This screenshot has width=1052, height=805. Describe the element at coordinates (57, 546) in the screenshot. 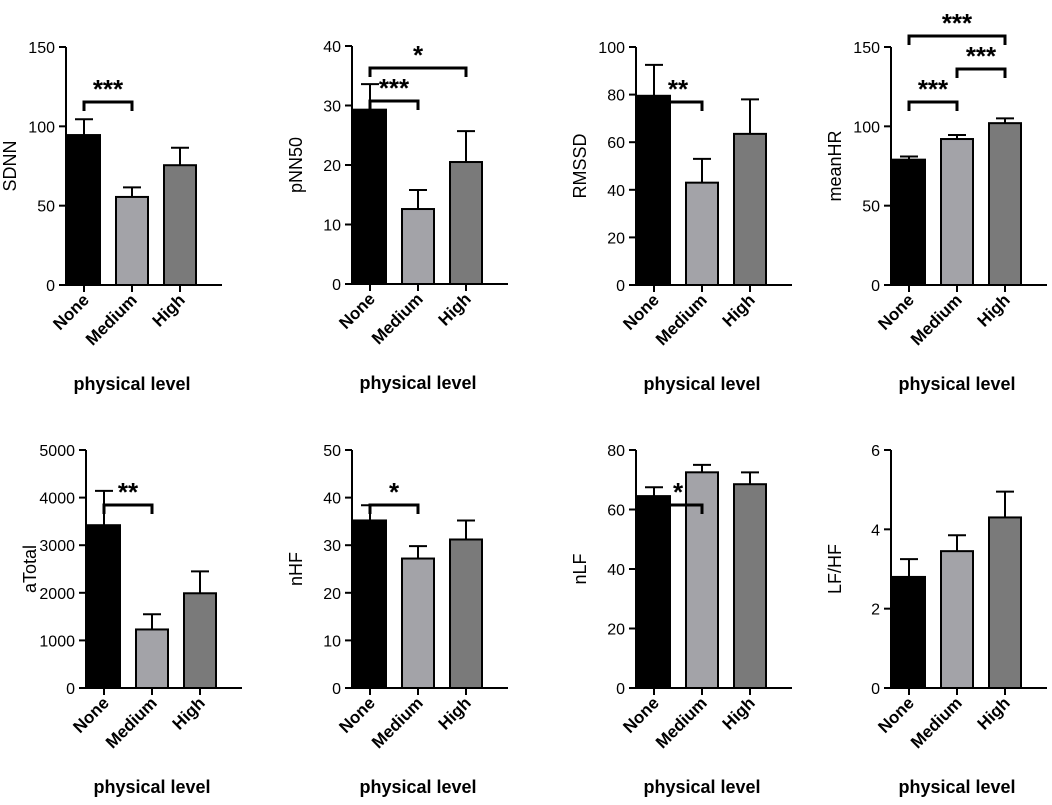

I see `y-tick-label: 3000` at that location.